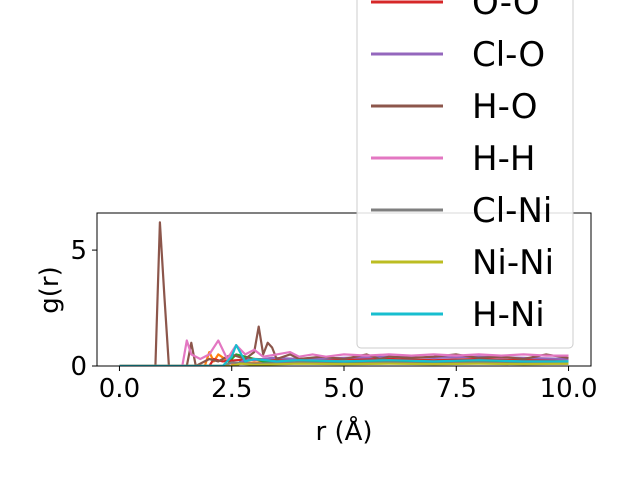 The image size is (640, 480). I want to click on y-axis-label: g(r), so click(50, 289).